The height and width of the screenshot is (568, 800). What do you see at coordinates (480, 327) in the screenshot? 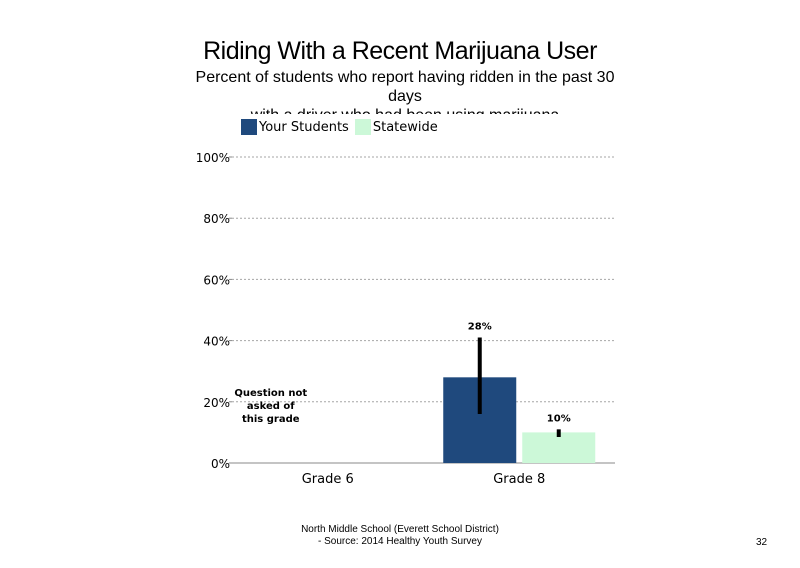
I see `data-label: 28%` at bounding box center [480, 327].